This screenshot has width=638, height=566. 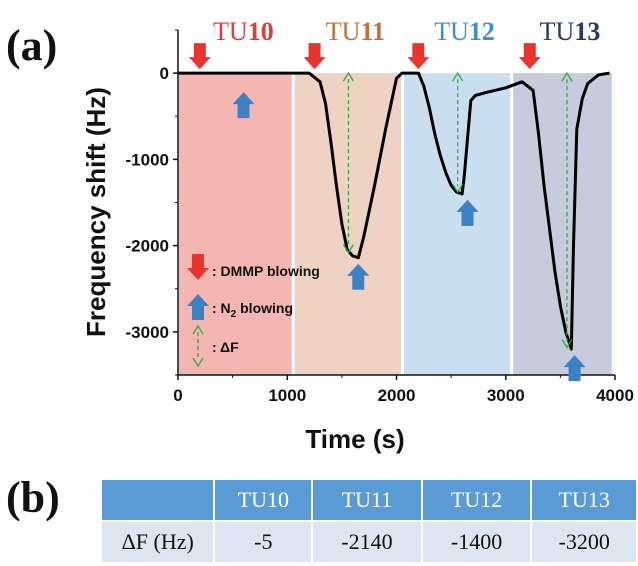 I want to click on legend: : DMMP blowing : N2 blowing : ΔF, so click(x=253, y=311).